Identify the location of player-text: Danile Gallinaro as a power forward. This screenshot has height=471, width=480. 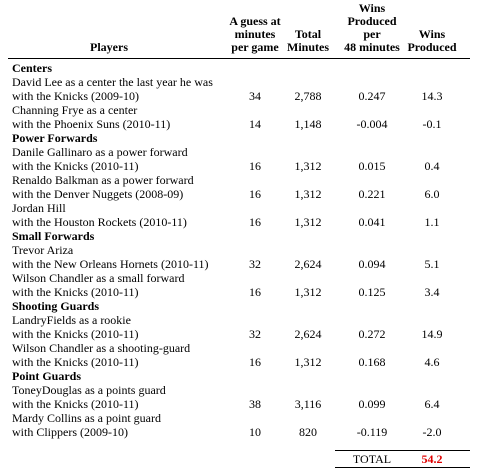
(100, 152).